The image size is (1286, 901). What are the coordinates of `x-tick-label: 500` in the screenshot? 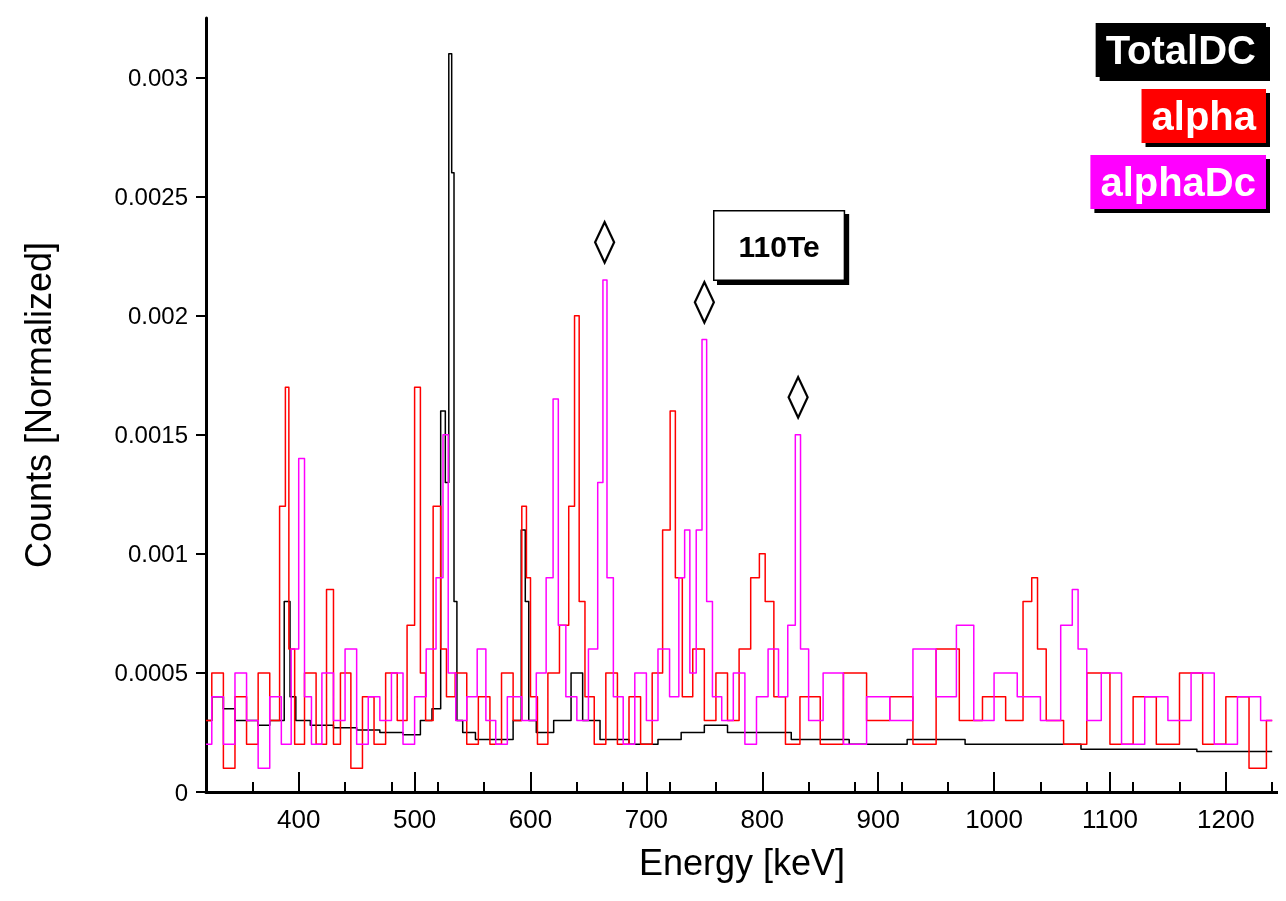 It's located at (414, 819).